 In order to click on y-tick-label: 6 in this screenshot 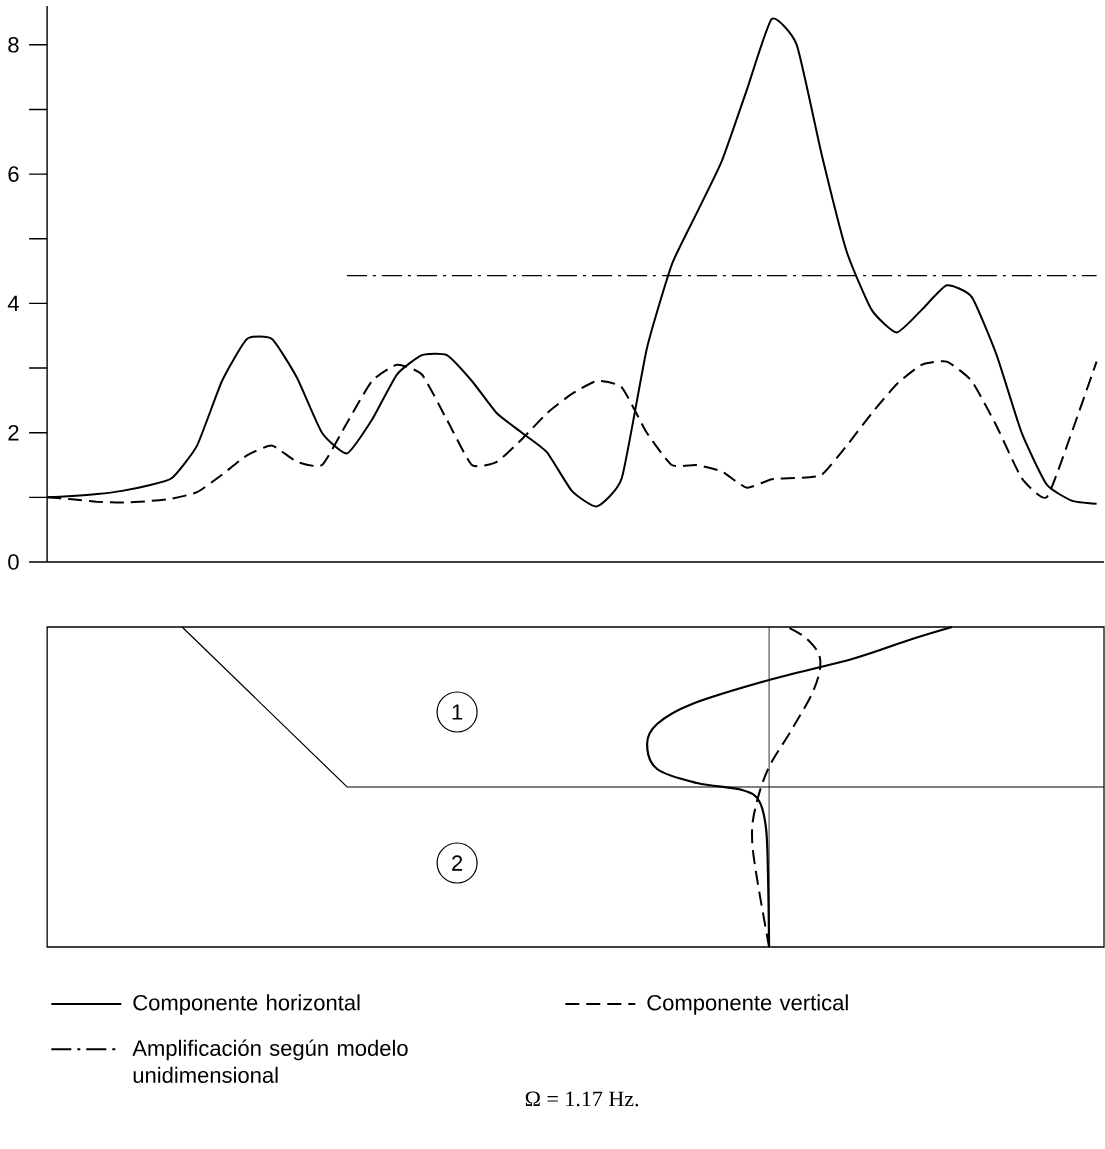, I will do `click(13, 174)`.